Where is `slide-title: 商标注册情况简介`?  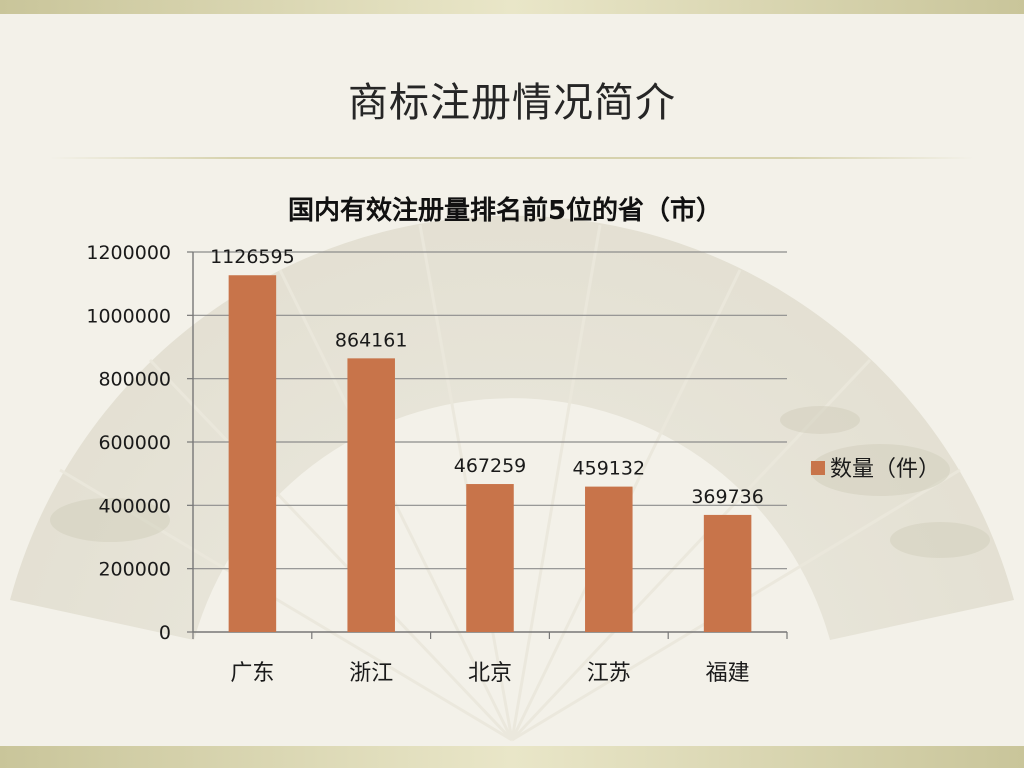
slide-title: 商标注册情况简介 is located at coordinates (512, 103).